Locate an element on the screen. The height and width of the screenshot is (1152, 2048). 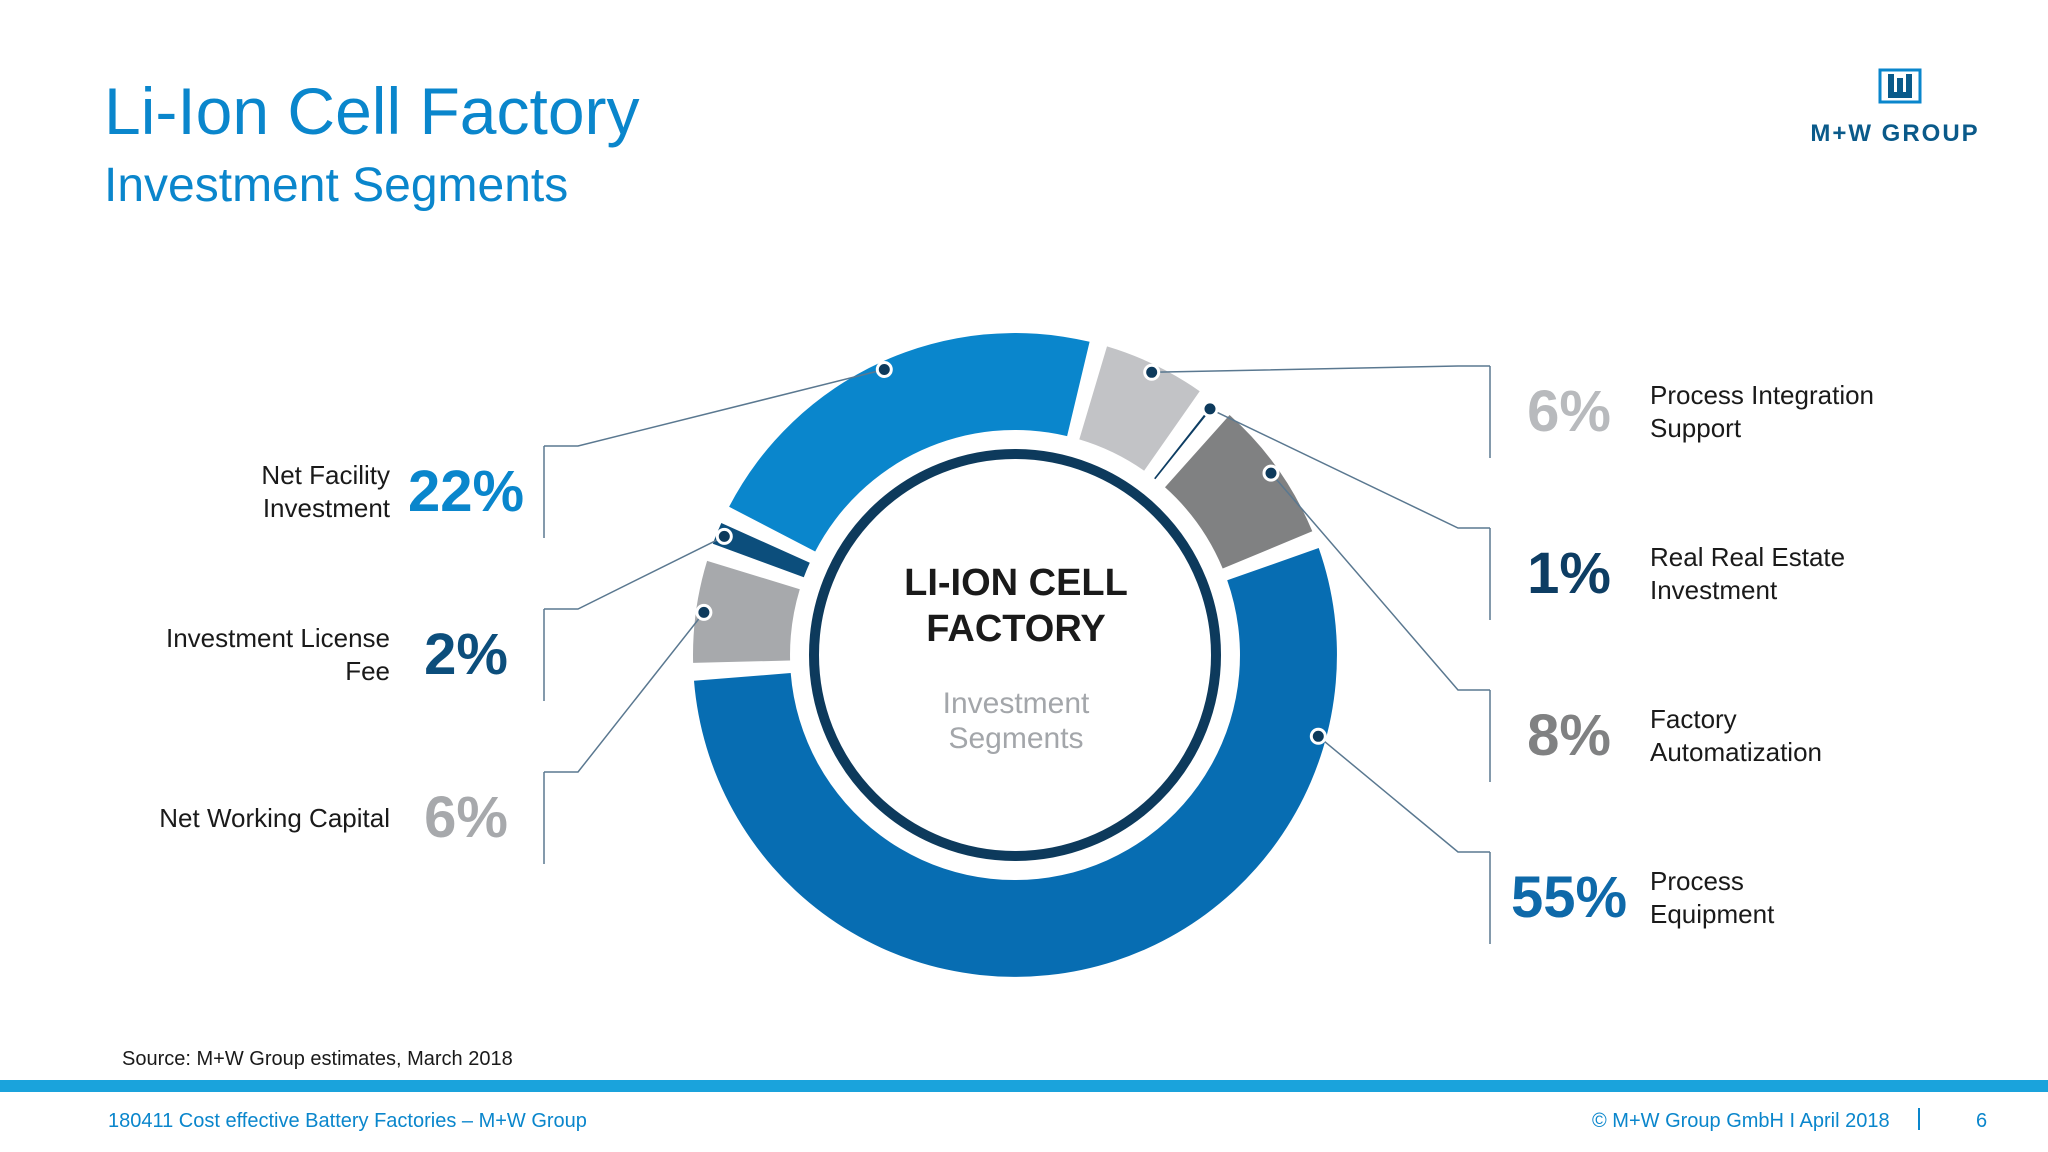
footer-copyright: © M+W Group GmbH I April 2018 is located at coordinates (1741, 1121).